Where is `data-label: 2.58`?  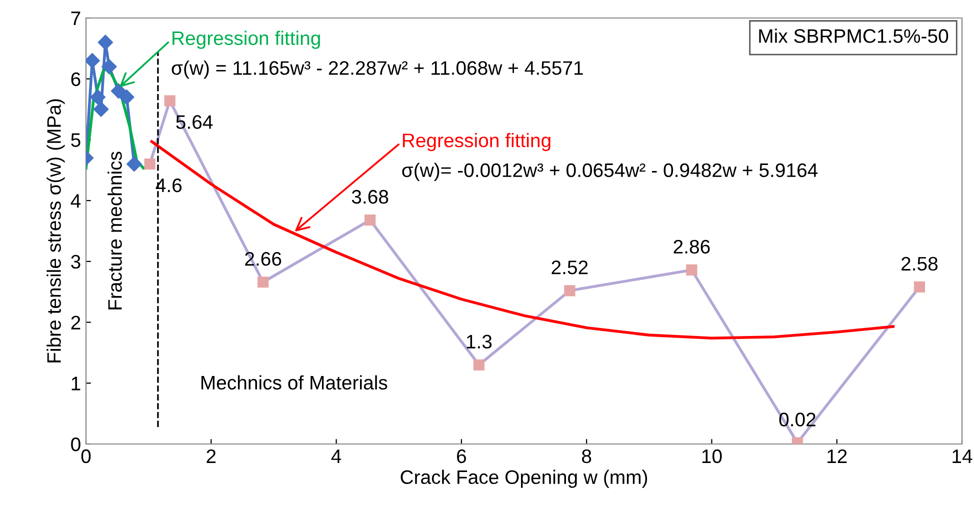
data-label: 2.58 is located at coordinates (920, 263).